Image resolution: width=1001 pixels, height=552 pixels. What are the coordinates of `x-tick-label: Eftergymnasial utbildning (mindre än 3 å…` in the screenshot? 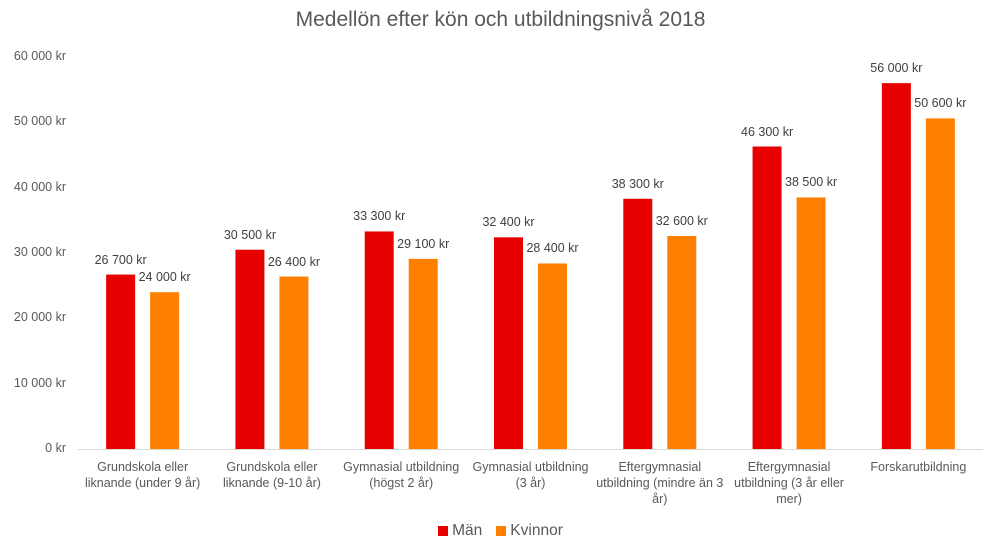 It's located at (660, 483).